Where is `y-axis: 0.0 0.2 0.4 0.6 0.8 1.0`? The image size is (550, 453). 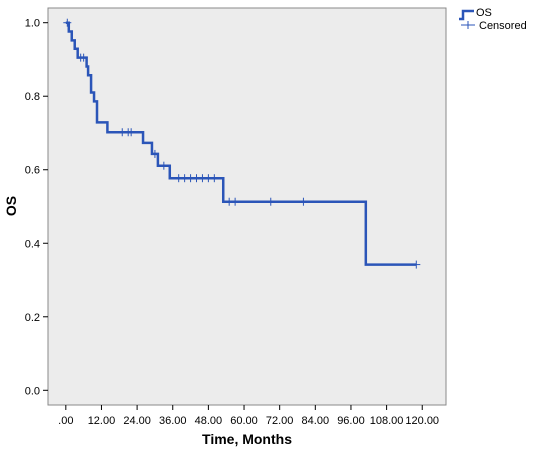 y-axis: 0.0 0.2 0.4 0.6 0.8 1.0 is located at coordinates (36, 207).